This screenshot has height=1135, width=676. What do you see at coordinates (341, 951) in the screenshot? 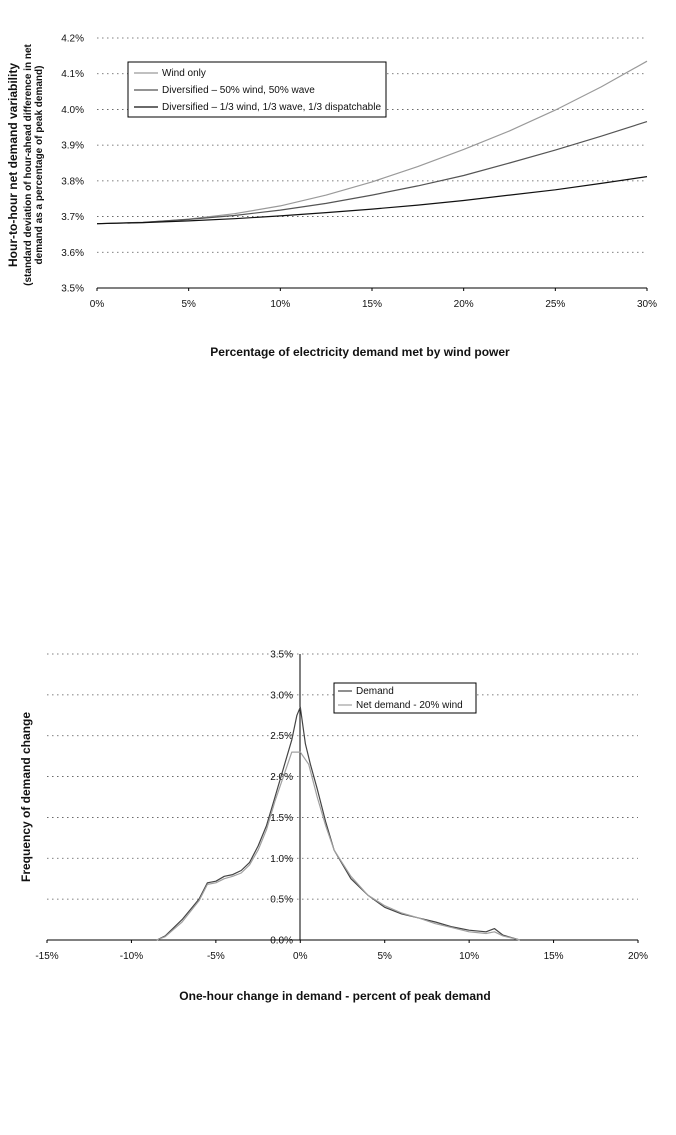
I see `frequency-x-ticks: -15% -10% -5% 0% 5% 10% 15% 20%` at bounding box center [341, 951].